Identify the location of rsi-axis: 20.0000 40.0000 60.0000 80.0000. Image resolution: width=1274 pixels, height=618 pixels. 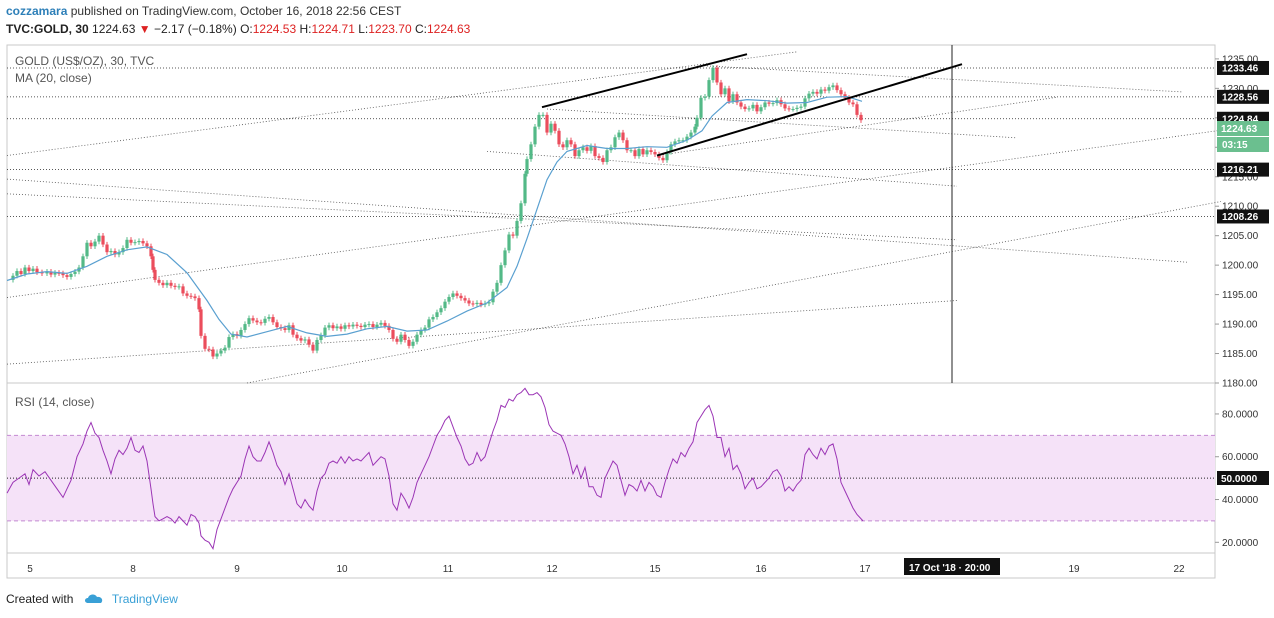
(1237, 479).